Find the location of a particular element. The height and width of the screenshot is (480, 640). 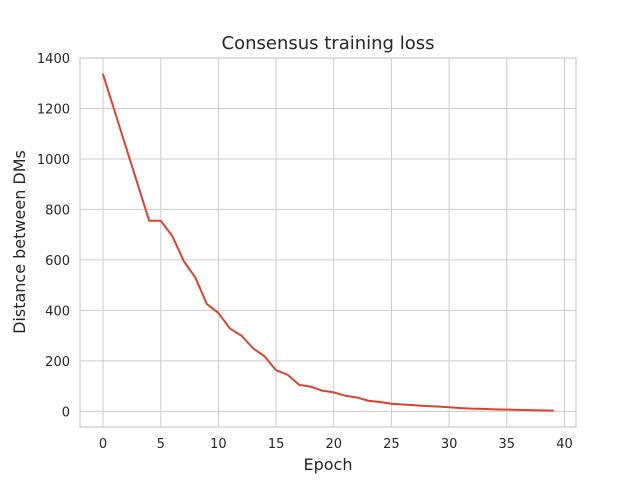

y-tick-label: 0 is located at coordinates (66, 412).